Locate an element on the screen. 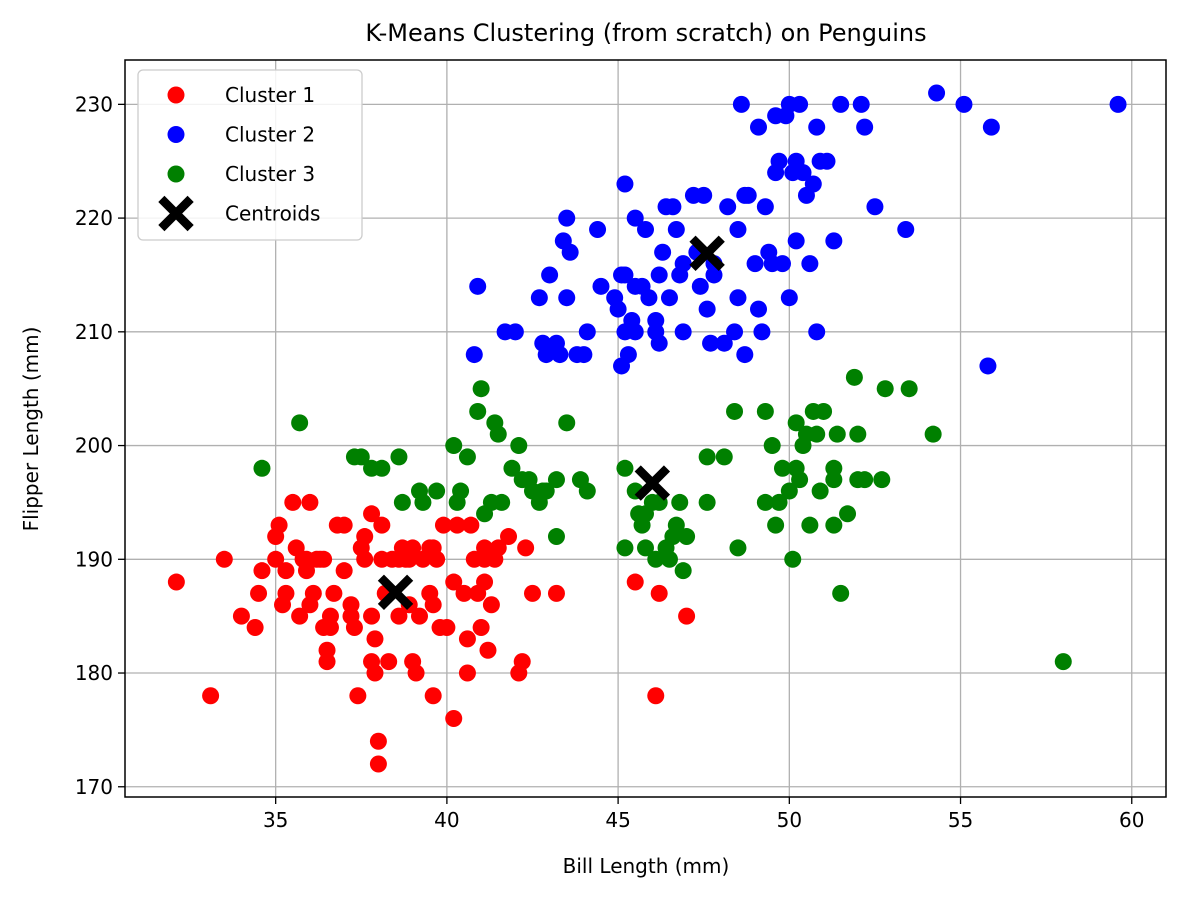  legend-centroid-marker is located at coordinates (176, 213).